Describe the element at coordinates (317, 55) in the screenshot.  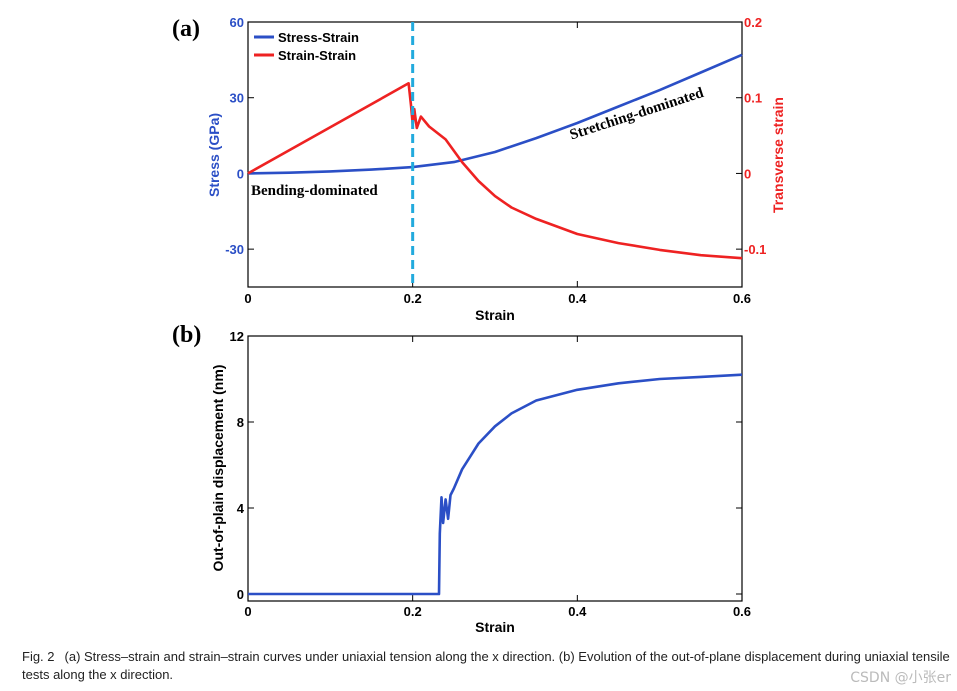
I see `legend-label-strain: Strain-Strain` at that location.